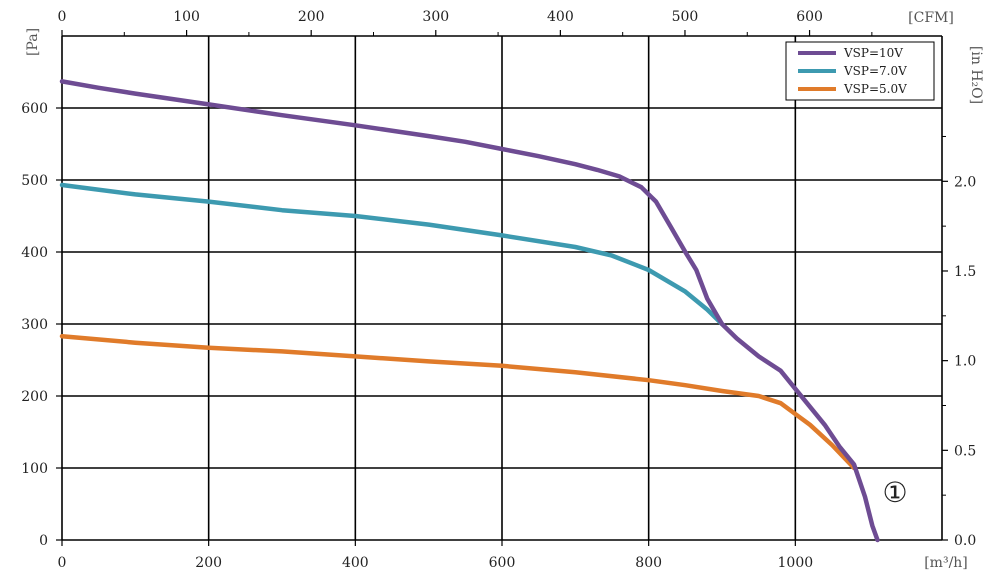  What do you see at coordinates (34, 397) in the screenshot?
I see `y-tick-label: 200` at bounding box center [34, 397].